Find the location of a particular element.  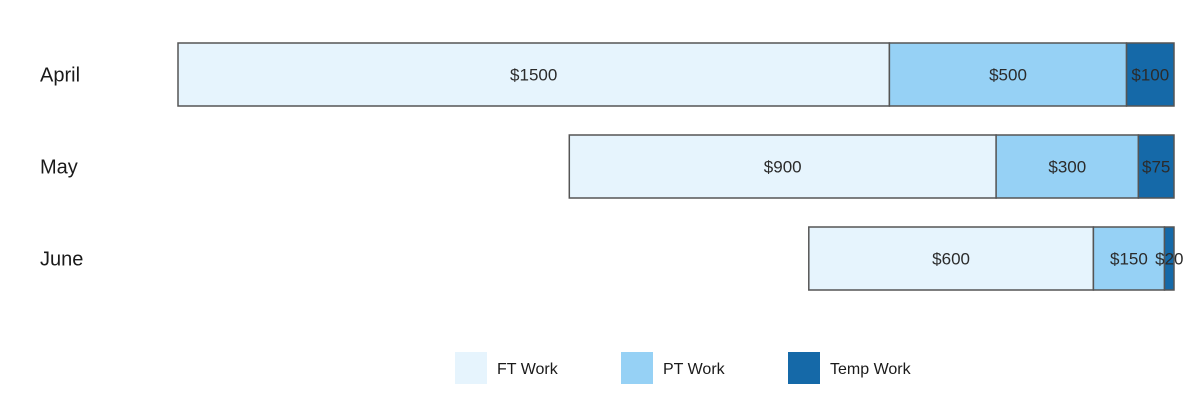

bar-june-temp-work is located at coordinates (1169, 258).